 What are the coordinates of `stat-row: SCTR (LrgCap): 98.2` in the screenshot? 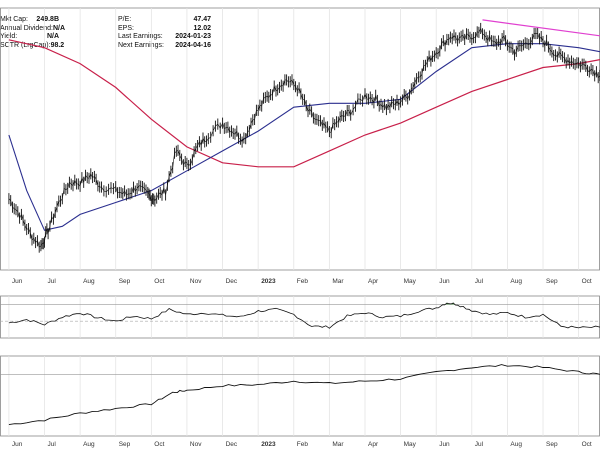 It's located at (32, 46).